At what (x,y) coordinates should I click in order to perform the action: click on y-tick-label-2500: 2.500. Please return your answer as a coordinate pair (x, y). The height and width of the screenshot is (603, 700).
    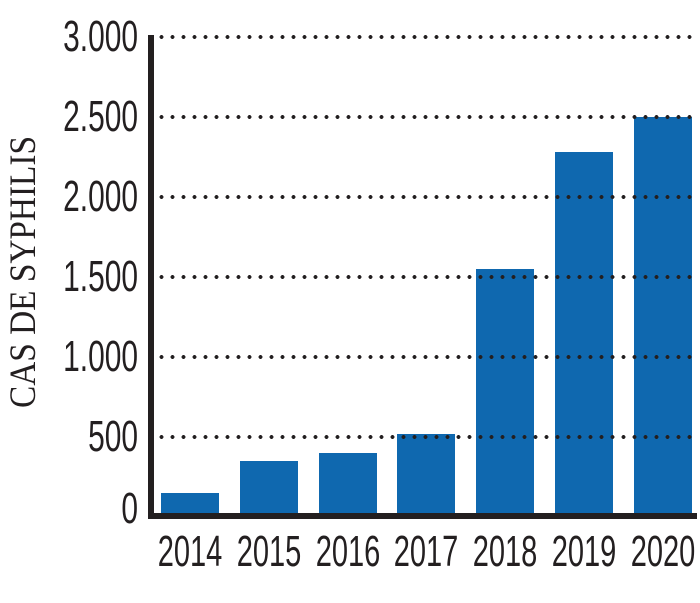
    Looking at the image, I should click on (100, 116).